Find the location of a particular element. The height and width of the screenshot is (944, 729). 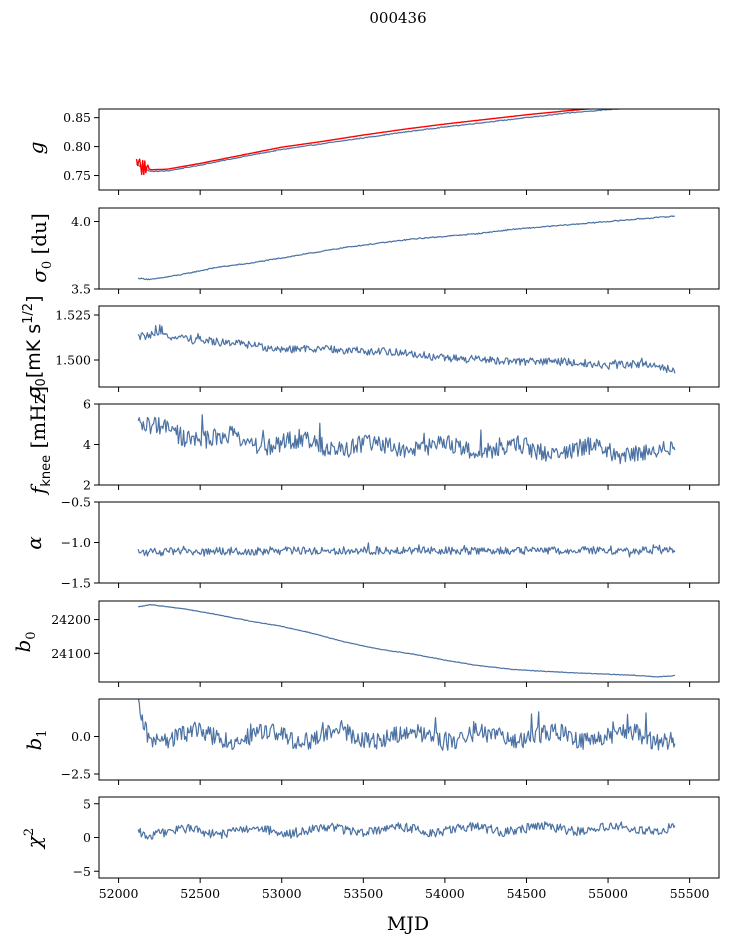

x-tick-label: 52500 is located at coordinates (200, 893).